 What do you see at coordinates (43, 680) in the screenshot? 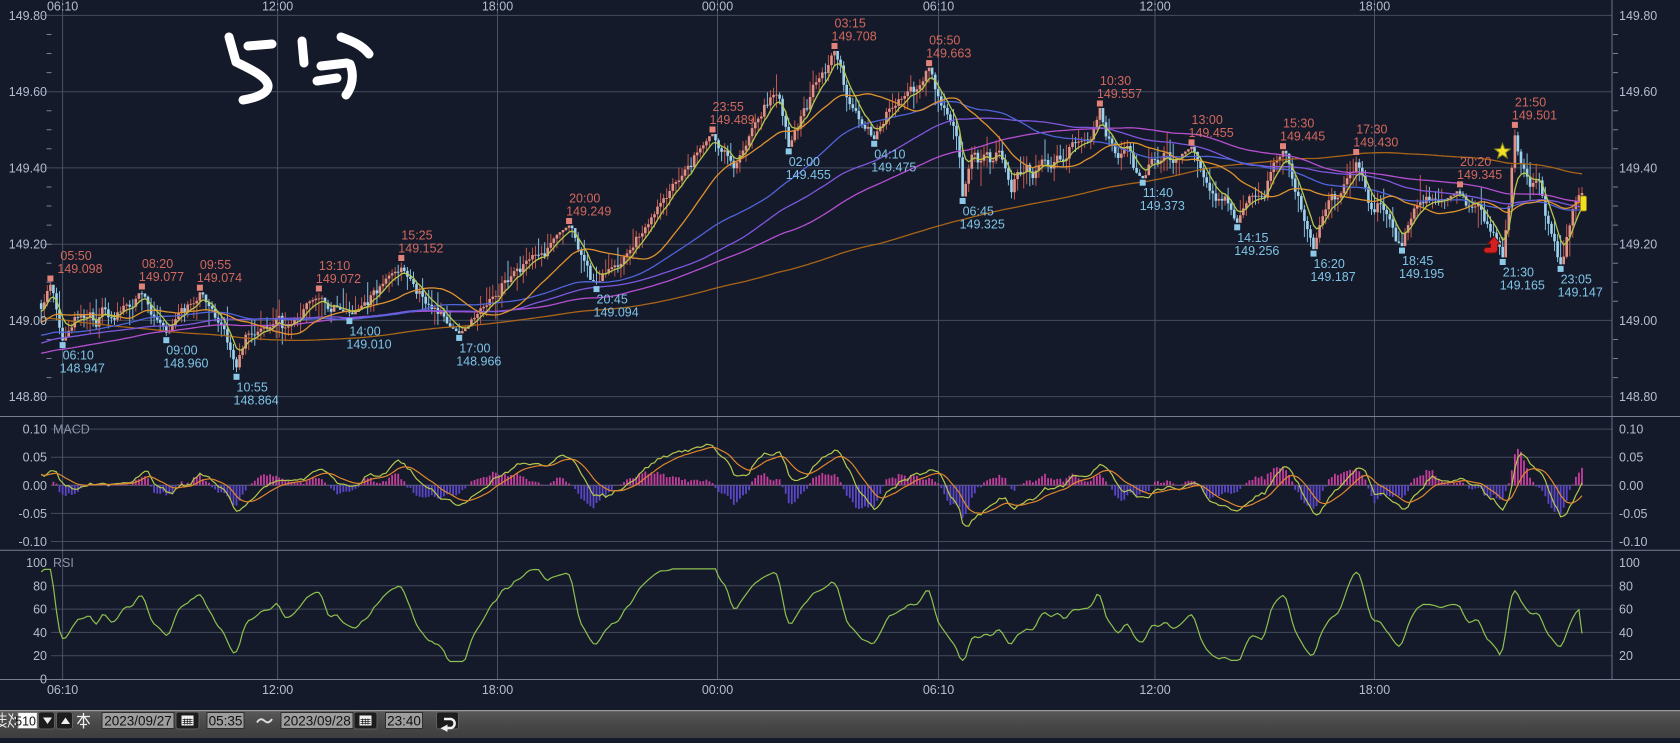
I see `svg-text: 0` at bounding box center [43, 680].